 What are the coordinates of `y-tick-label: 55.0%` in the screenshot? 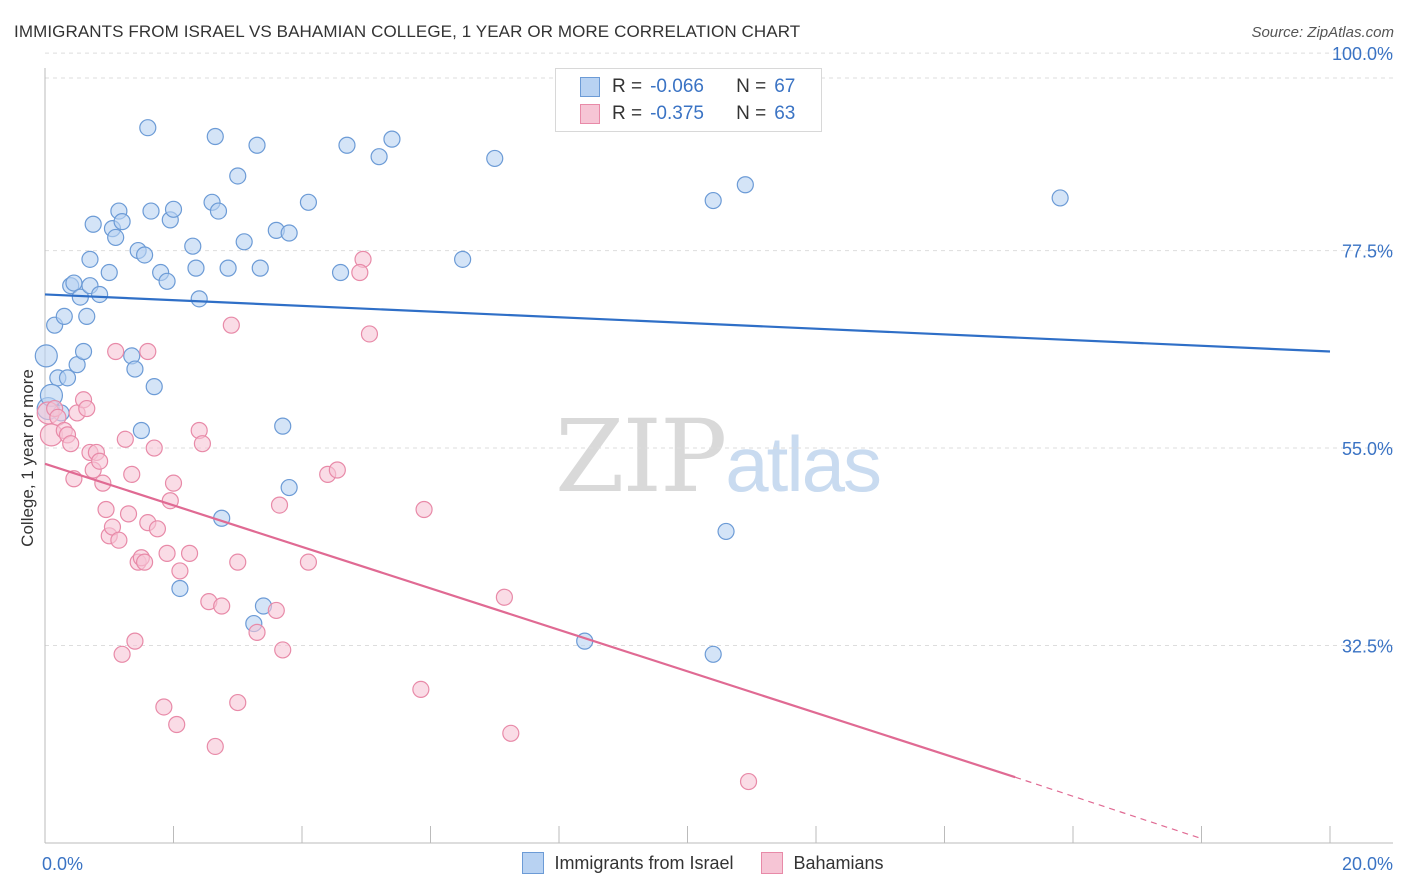 It's located at (1367, 449).